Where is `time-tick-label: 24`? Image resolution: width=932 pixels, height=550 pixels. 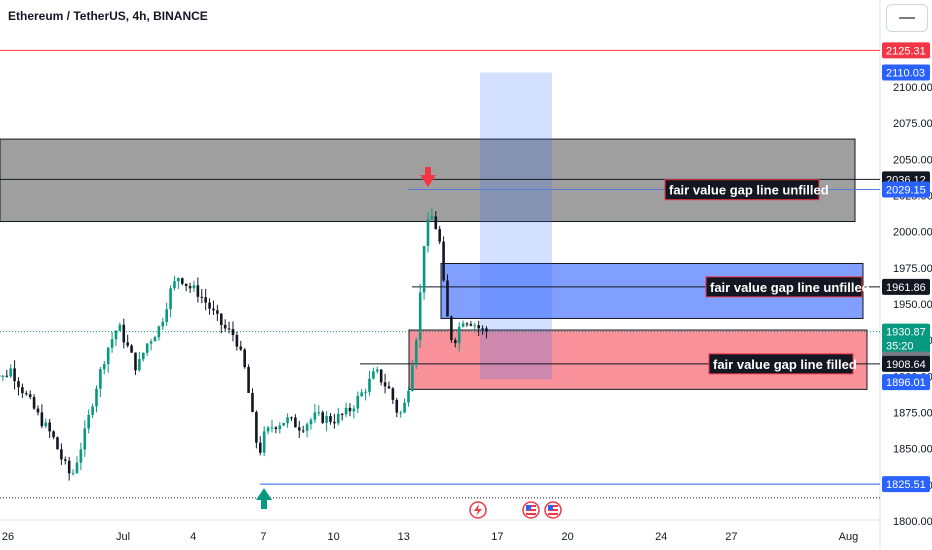 time-tick-label: 24 is located at coordinates (661, 537).